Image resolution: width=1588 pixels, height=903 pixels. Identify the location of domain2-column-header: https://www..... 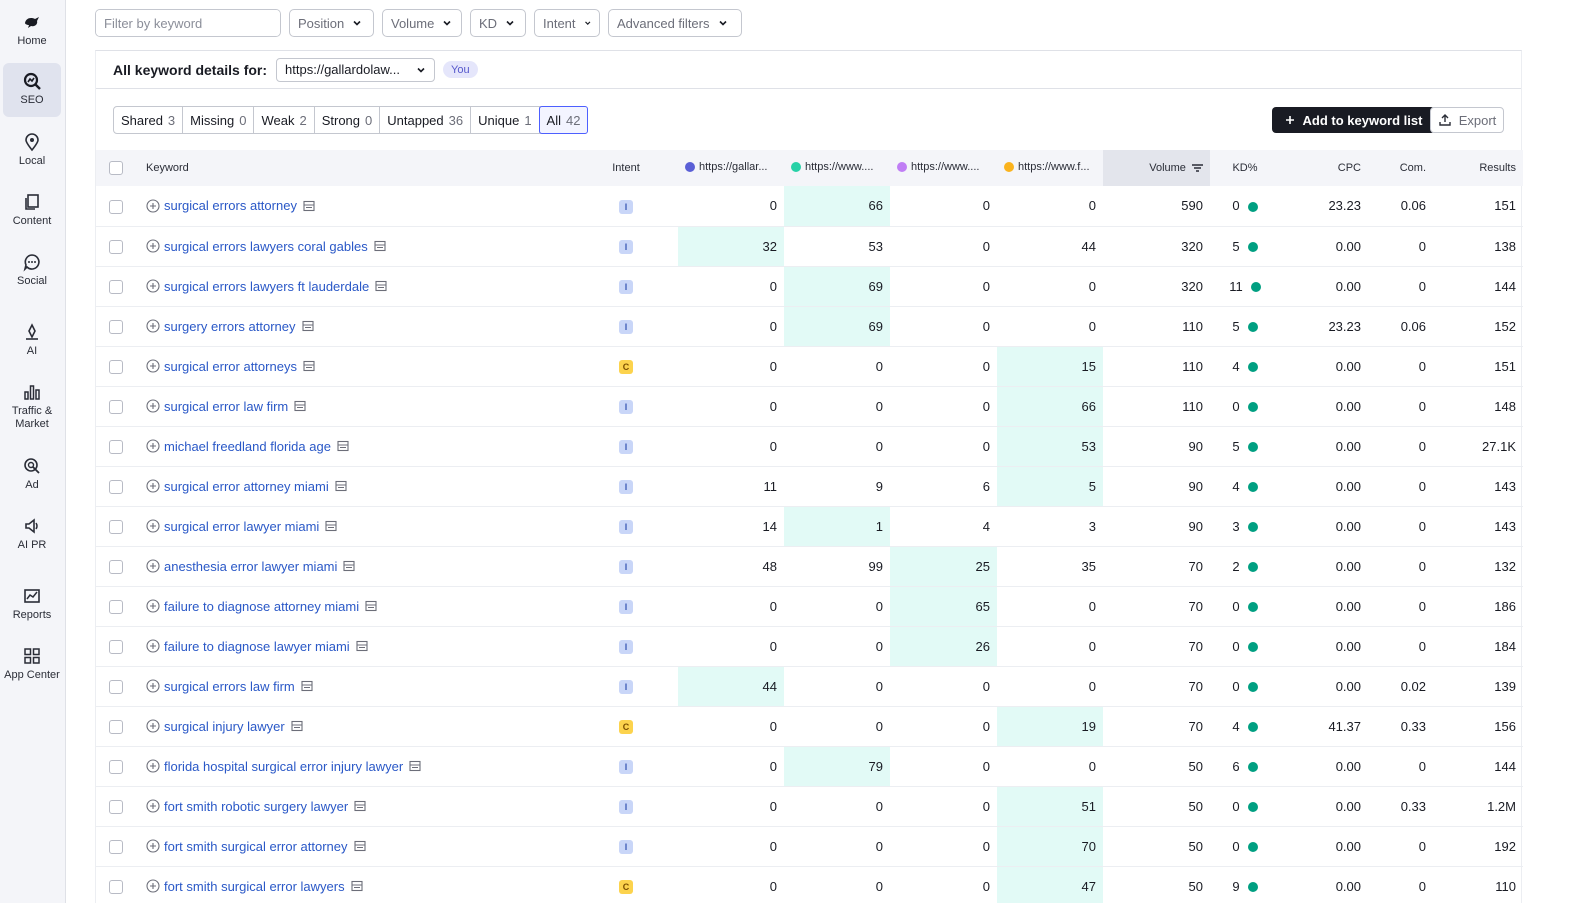
(837, 168).